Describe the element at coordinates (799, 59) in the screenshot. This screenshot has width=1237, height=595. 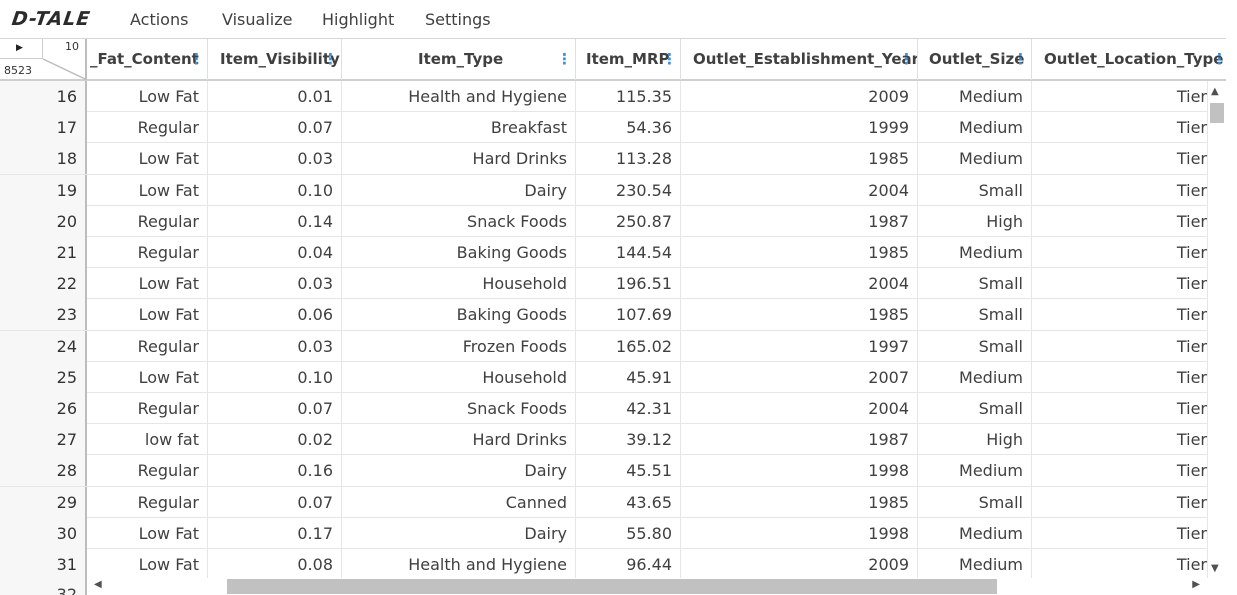
I see `column-header-outlet-establishment-year: Outlet_Establishment_Year ⋮` at that location.